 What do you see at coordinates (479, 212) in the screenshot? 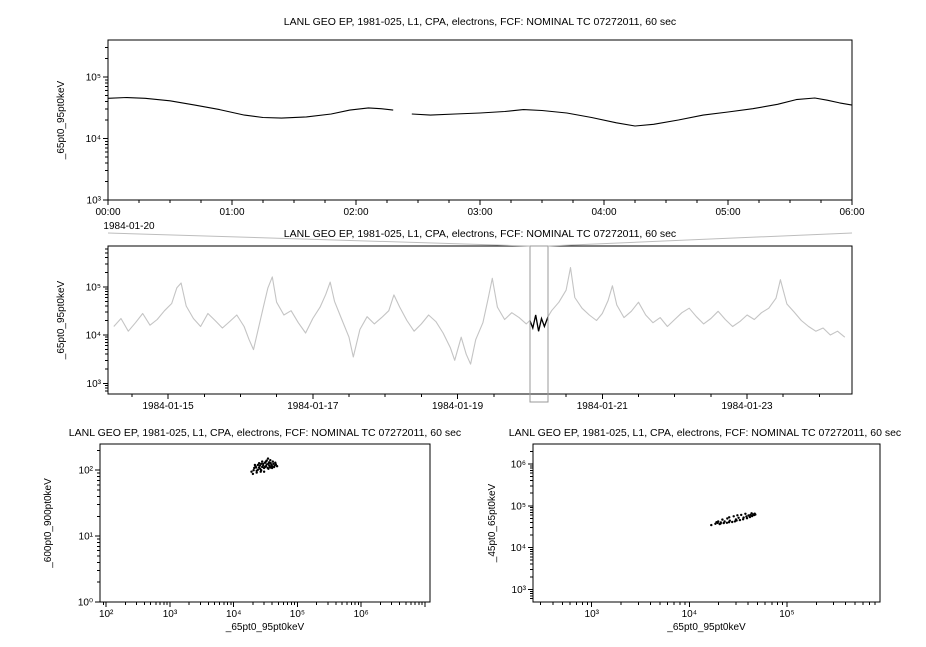
I see `svg-text: 03:00` at bounding box center [479, 212].